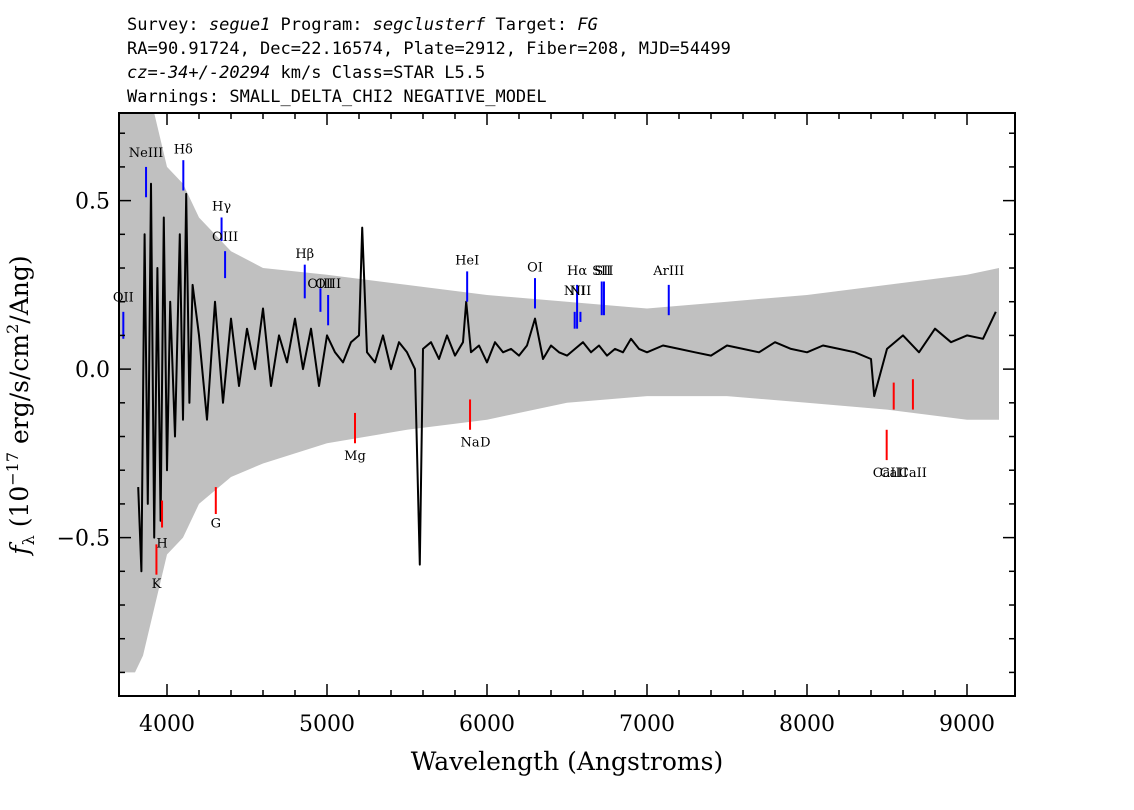 This screenshot has width=1134, height=810. I want to click on emission-line-label: ArIII, so click(668, 271).